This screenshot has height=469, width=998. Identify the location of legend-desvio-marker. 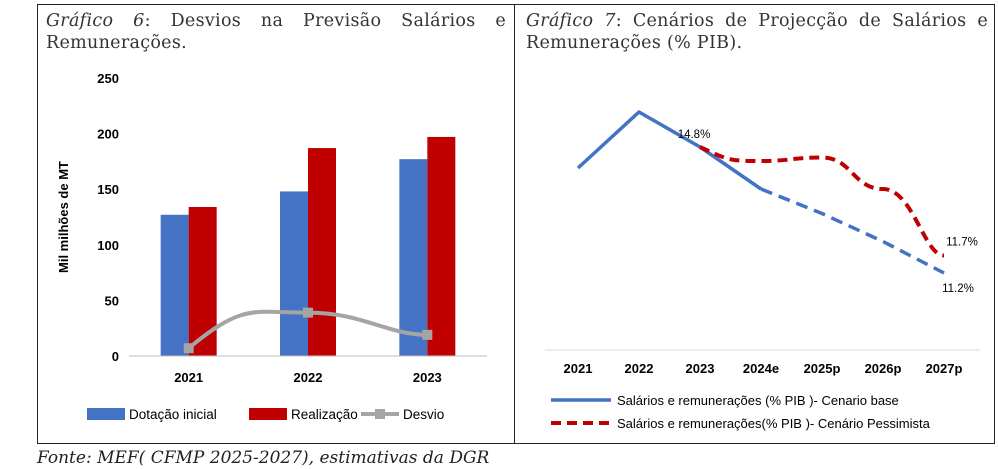
(380, 414).